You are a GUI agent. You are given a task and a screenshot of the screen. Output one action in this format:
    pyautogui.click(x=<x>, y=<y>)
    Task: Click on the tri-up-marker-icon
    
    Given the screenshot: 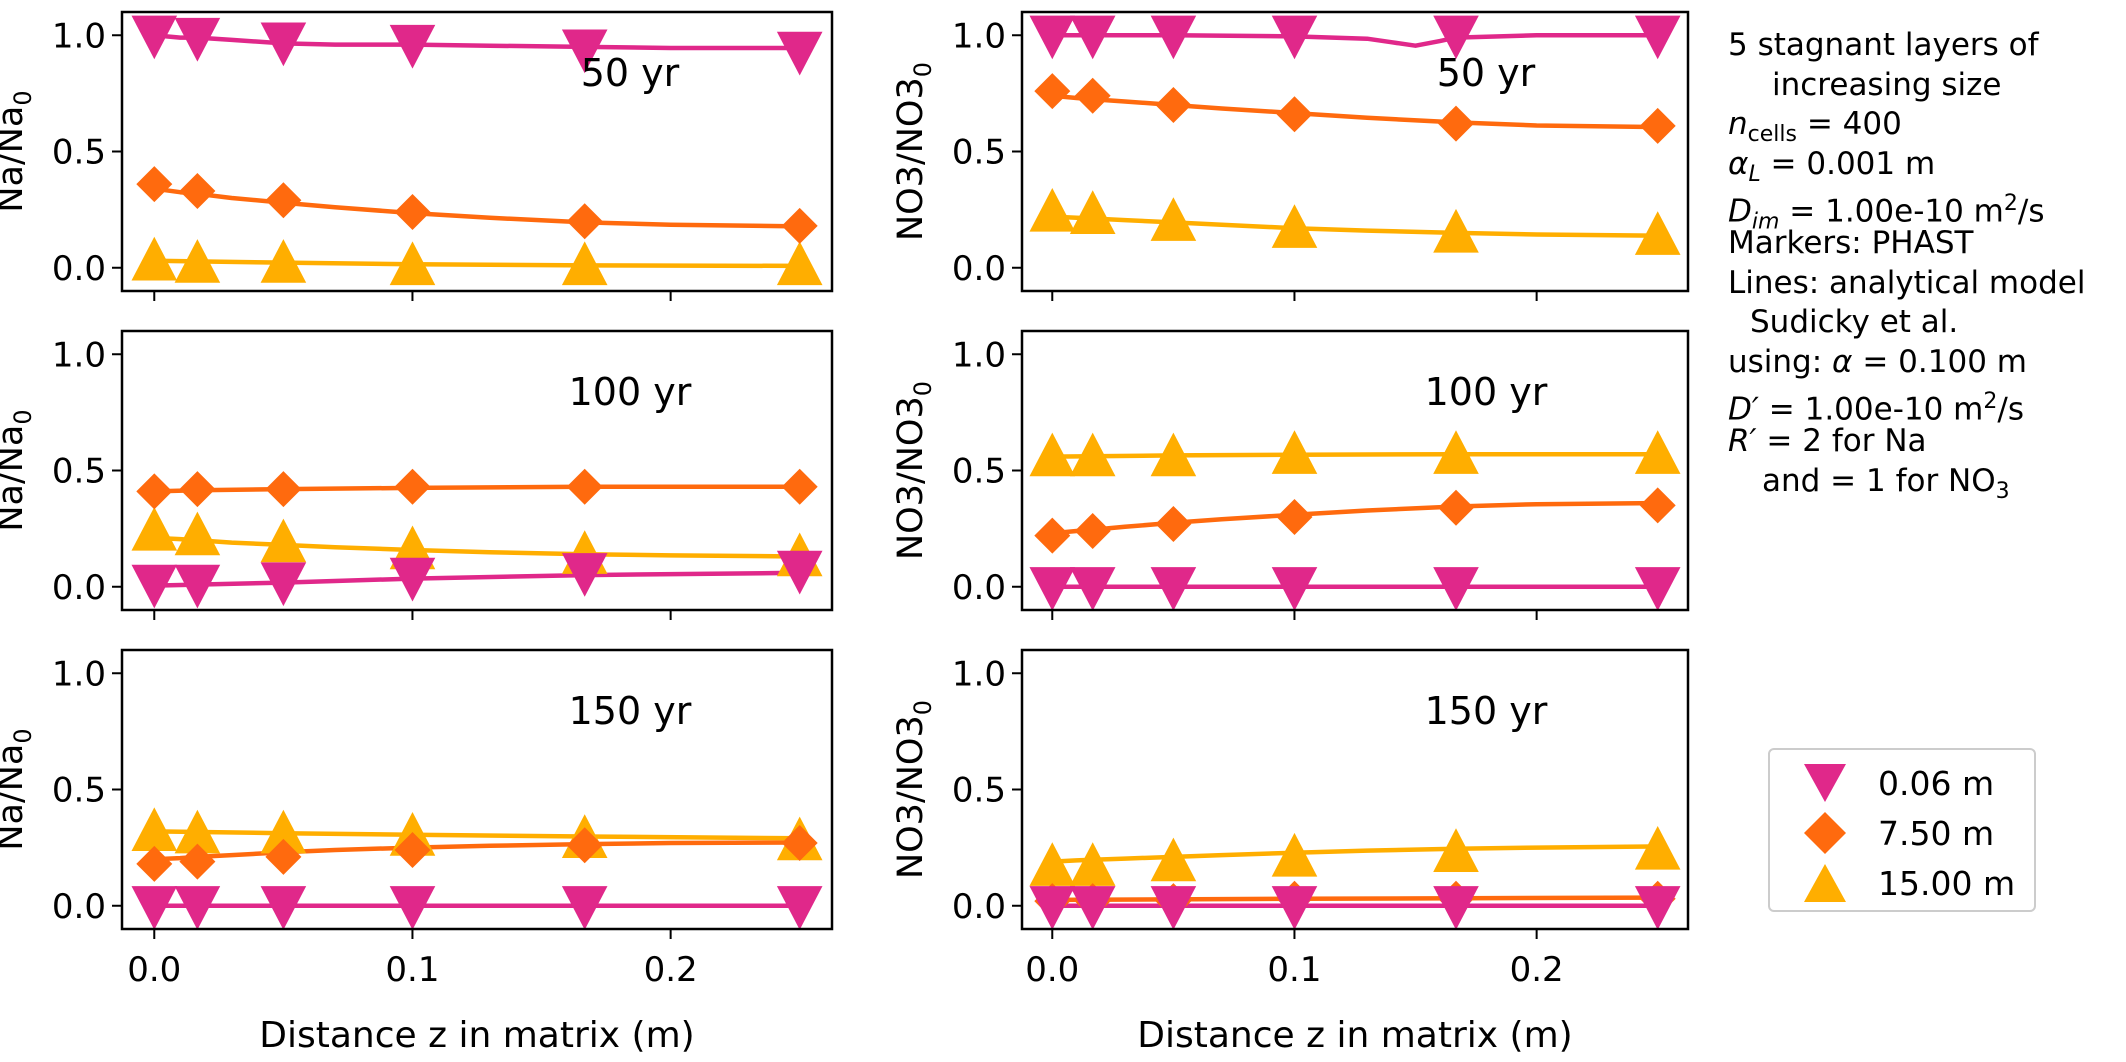 What is the action you would take?
    pyautogui.click(x=1825, y=883)
    